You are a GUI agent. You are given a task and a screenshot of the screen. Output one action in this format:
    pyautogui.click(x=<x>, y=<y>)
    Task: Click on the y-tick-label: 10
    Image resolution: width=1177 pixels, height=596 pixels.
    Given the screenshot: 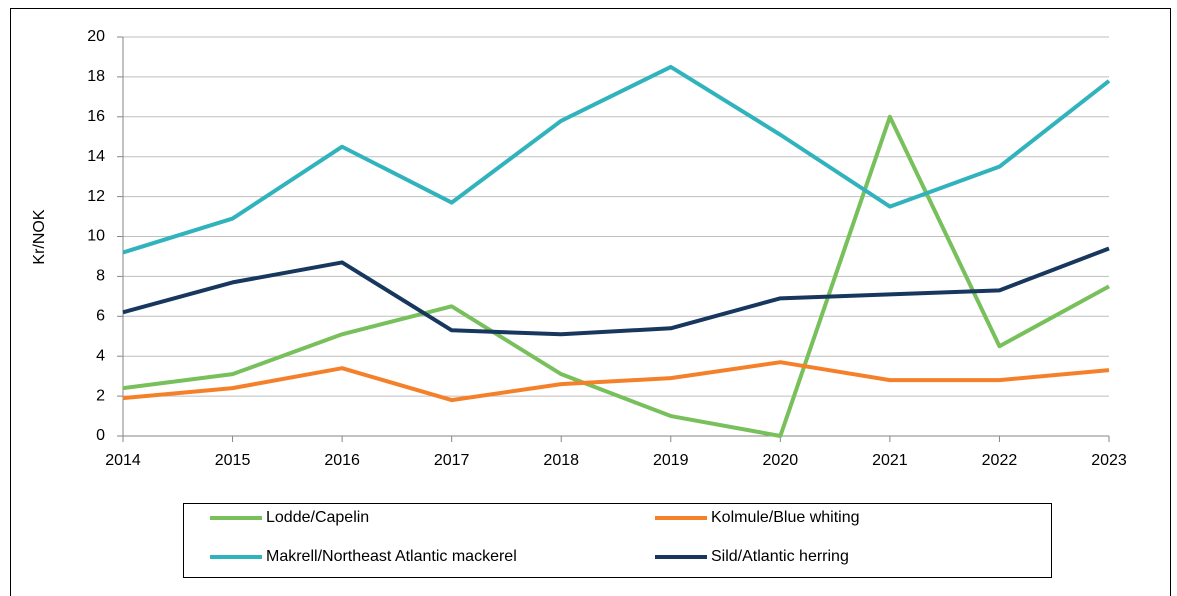 What is the action you would take?
    pyautogui.click(x=96, y=236)
    